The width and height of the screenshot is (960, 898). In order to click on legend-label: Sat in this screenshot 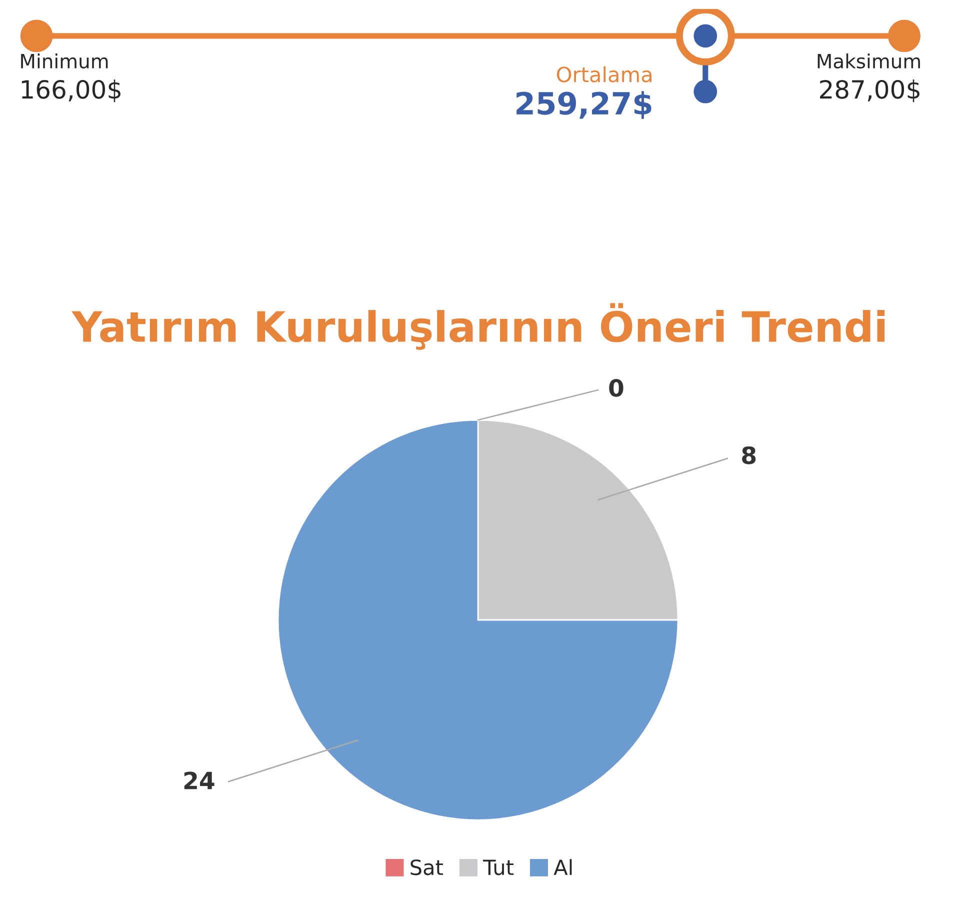, I will do `click(426, 867)`.